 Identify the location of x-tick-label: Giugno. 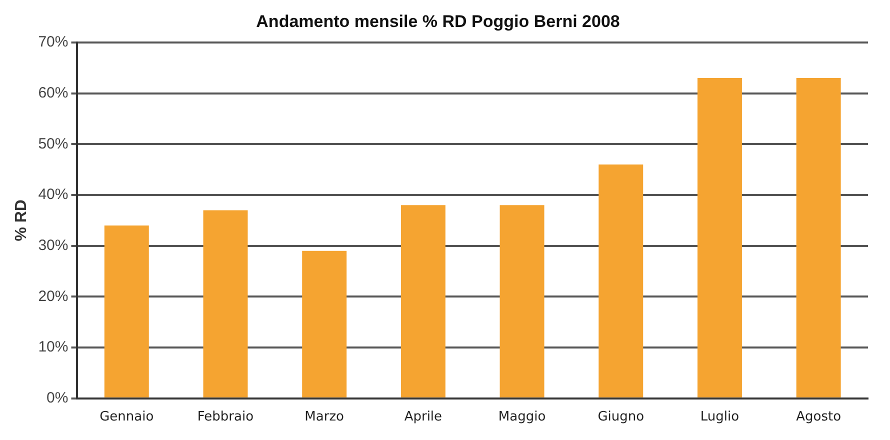
(621, 417).